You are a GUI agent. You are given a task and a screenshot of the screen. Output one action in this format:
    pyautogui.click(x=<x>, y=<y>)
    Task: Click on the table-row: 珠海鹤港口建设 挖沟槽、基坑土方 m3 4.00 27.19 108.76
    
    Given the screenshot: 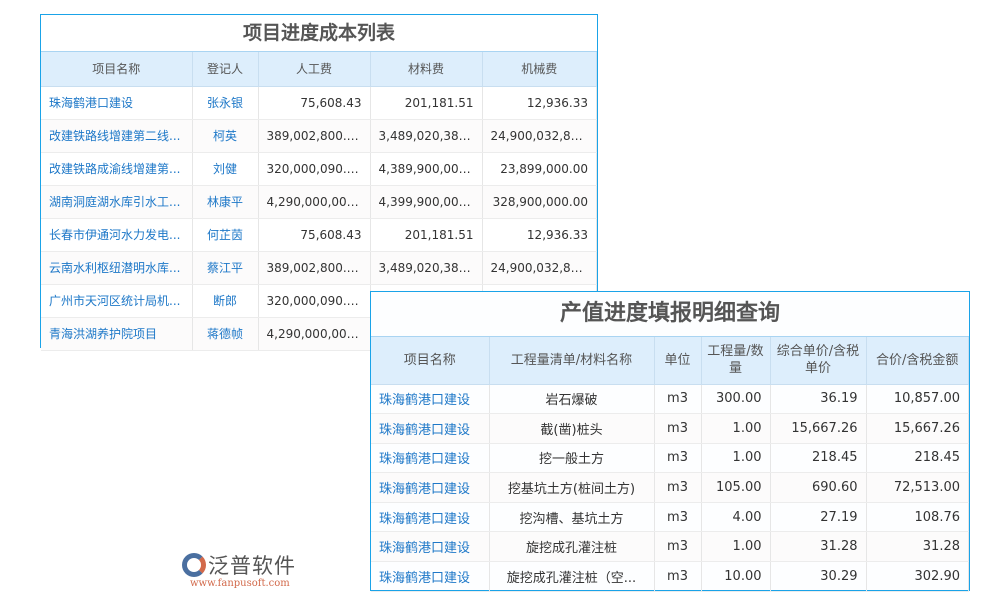 What is the action you would take?
    pyautogui.click(x=670, y=517)
    